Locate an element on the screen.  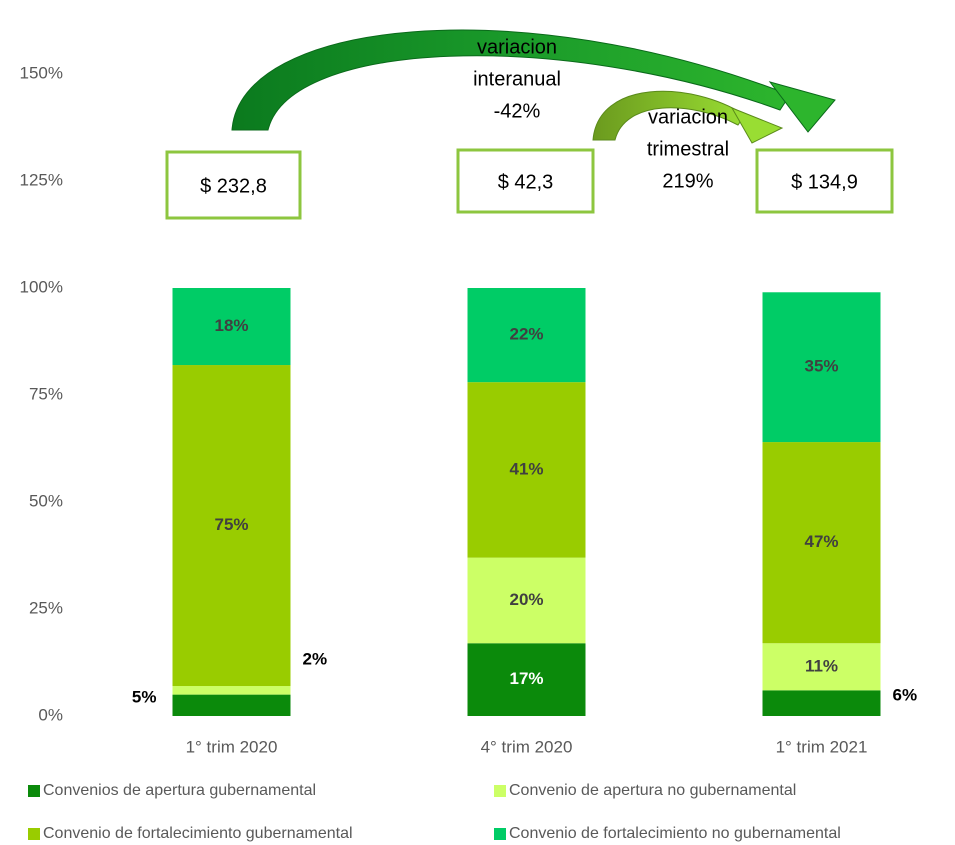
y-tick-label: 50% is located at coordinates (46, 500).